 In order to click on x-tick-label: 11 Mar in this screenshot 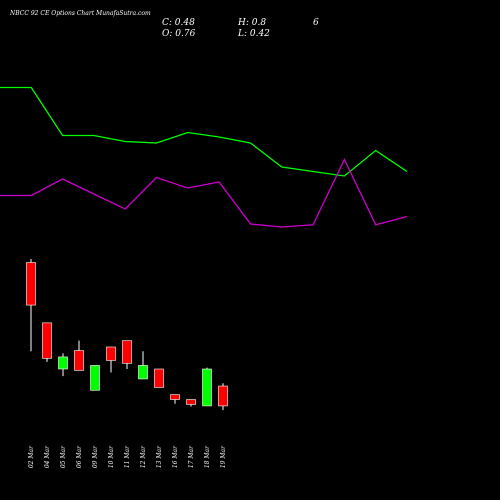, I will do `click(127, 456)`.